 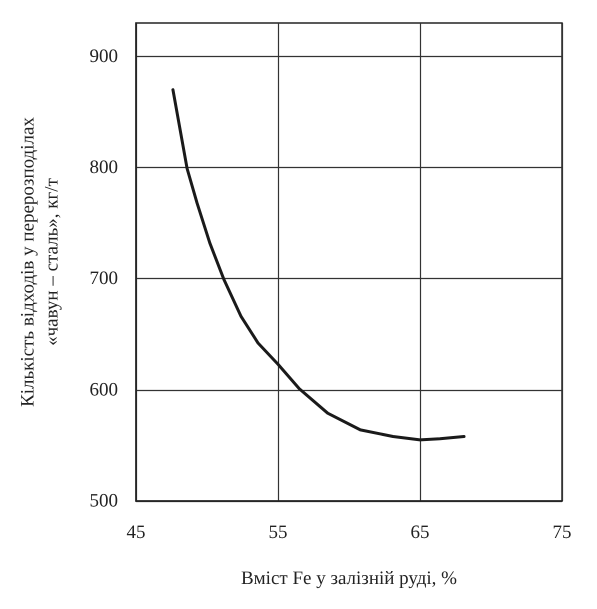 What do you see at coordinates (104, 167) in the screenshot?
I see `y-tick-label: 800` at bounding box center [104, 167].